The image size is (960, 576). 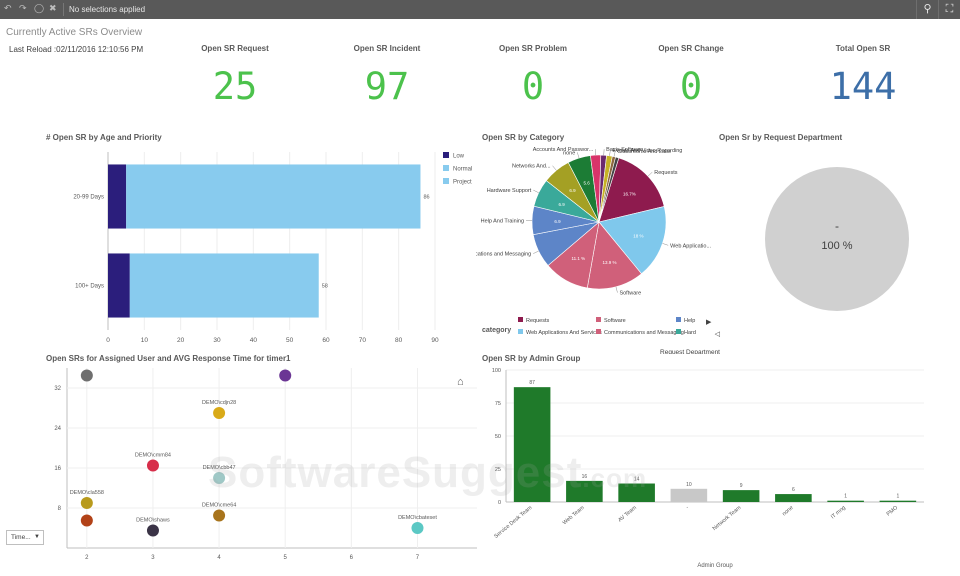 What do you see at coordinates (57, 429) in the screenshot?
I see `y-tick-label: 24` at bounding box center [57, 429].